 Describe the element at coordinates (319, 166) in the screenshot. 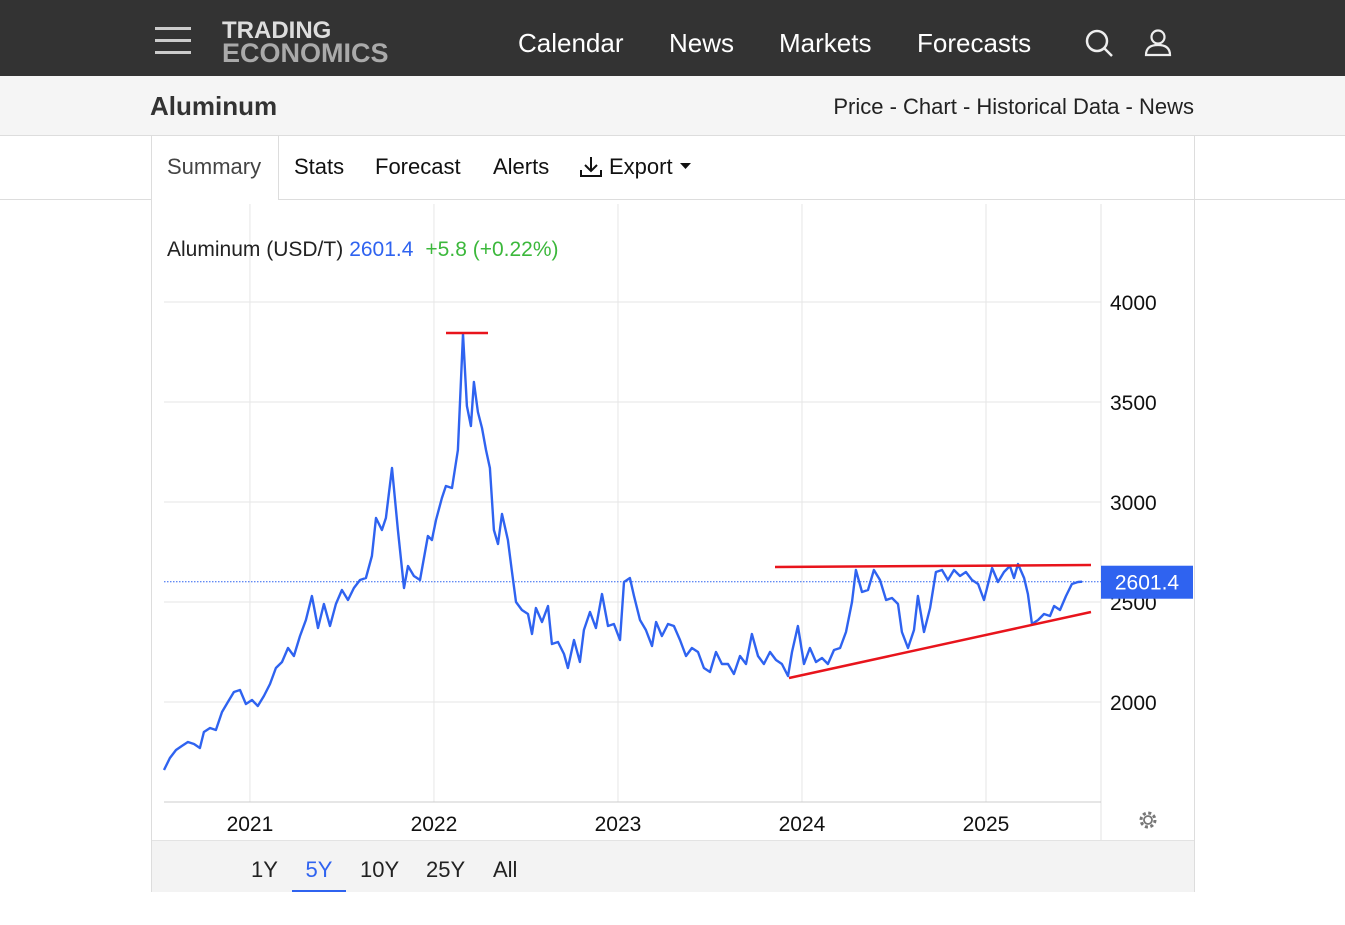

I see `tab: Stats` at that location.